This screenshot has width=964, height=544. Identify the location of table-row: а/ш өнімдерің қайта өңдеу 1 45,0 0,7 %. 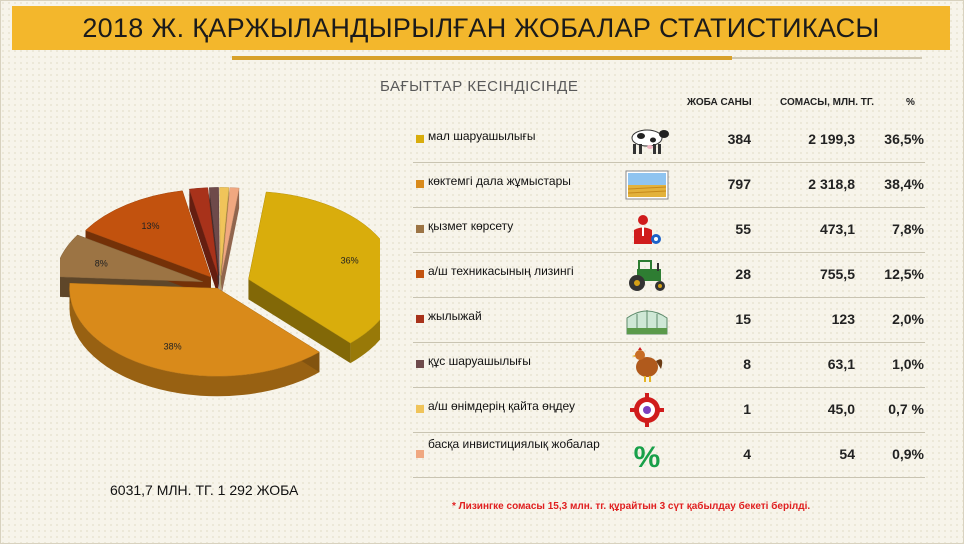
(669, 410).